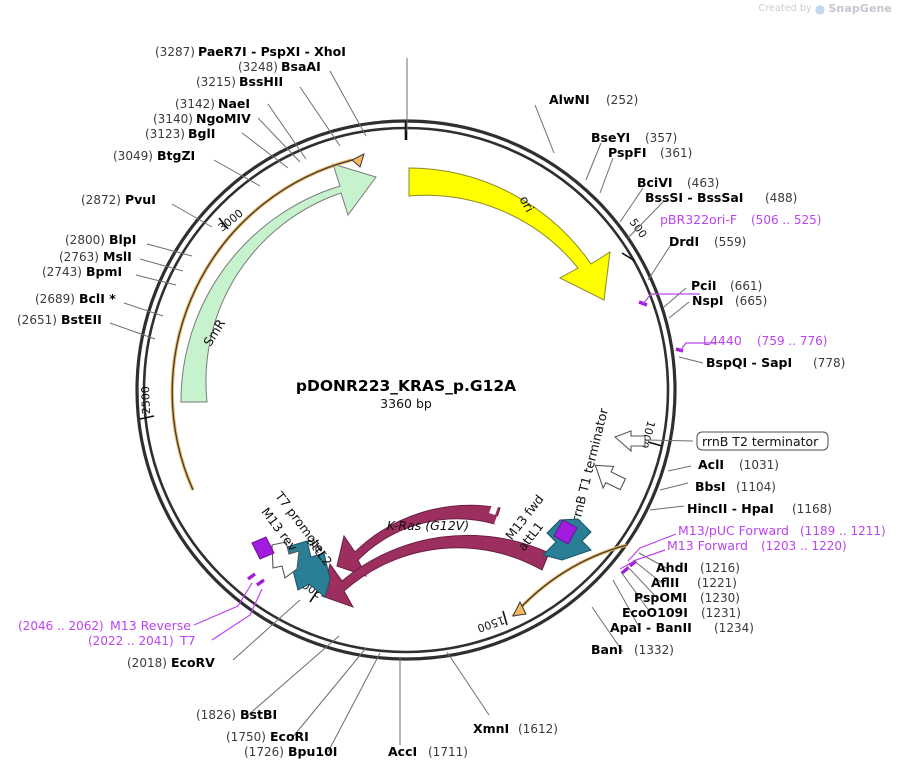  What do you see at coordinates (261, 81) in the screenshot?
I see `enzyme-name: BssHII` at bounding box center [261, 81].